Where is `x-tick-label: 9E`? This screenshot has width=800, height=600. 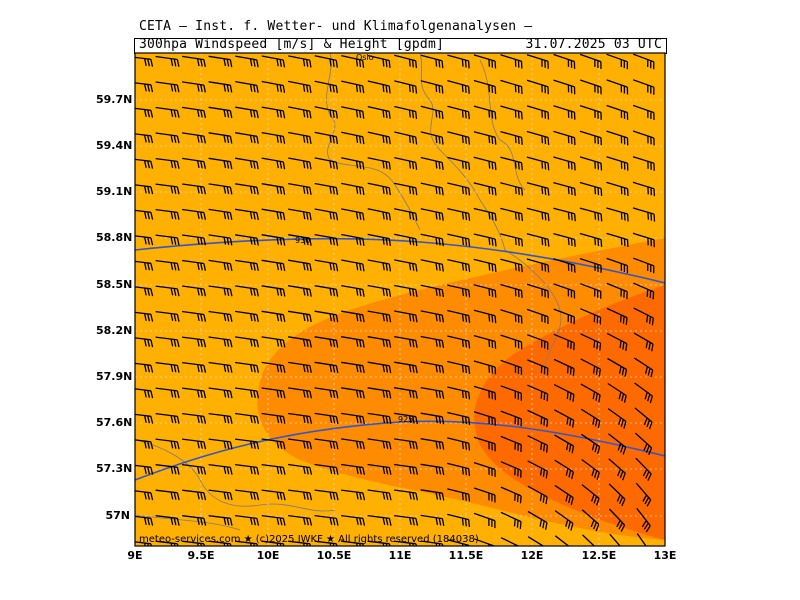 x-tick-label: 9E is located at coordinates (135, 555).